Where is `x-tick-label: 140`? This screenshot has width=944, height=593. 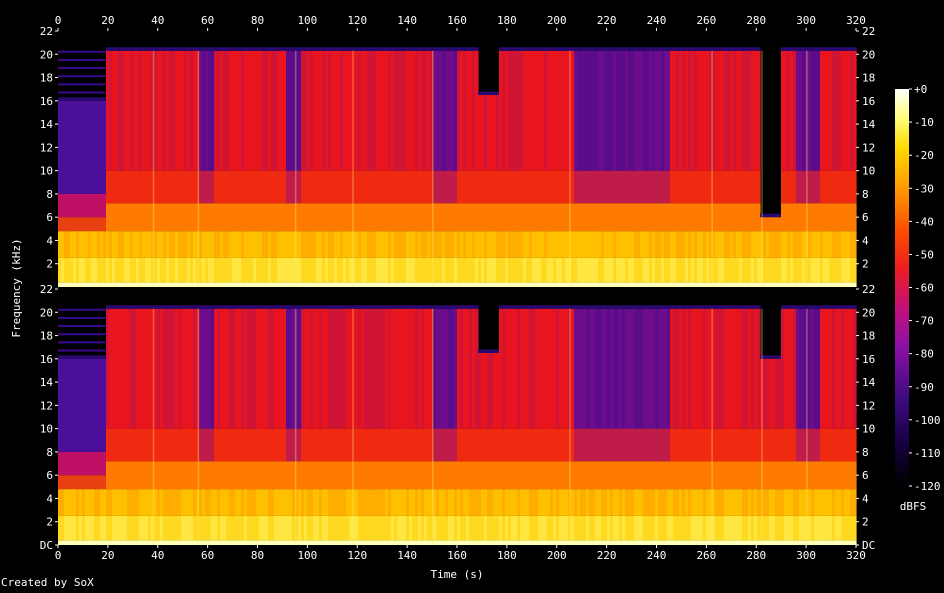 x-tick-label: 140 is located at coordinates (407, 20).